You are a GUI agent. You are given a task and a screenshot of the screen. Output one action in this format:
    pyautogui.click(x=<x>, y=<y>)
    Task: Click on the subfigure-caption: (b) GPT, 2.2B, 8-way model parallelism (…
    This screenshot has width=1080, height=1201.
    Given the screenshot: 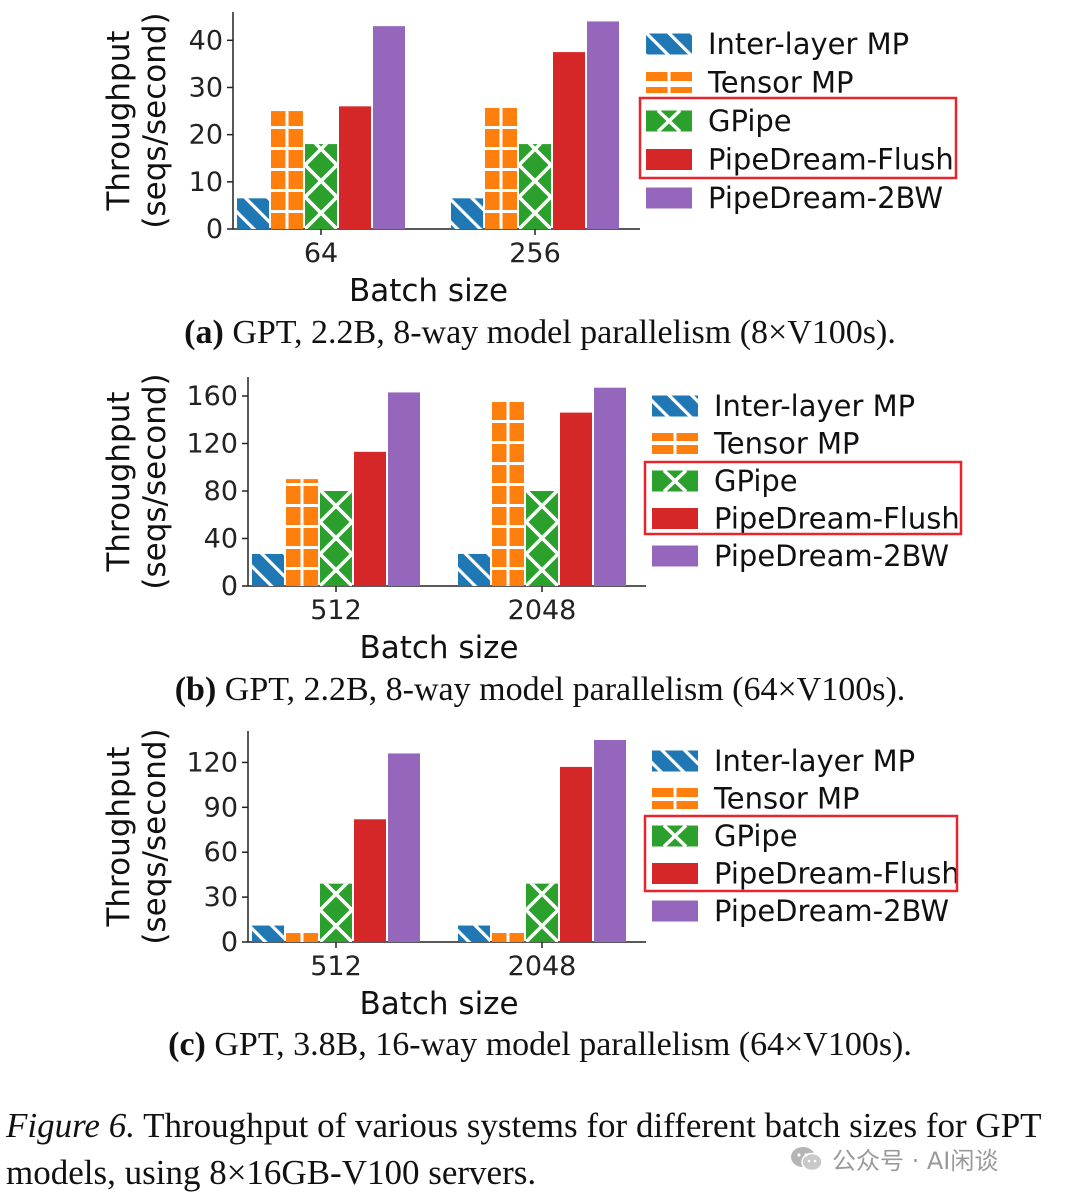 What is the action you would take?
    pyautogui.click(x=540, y=689)
    